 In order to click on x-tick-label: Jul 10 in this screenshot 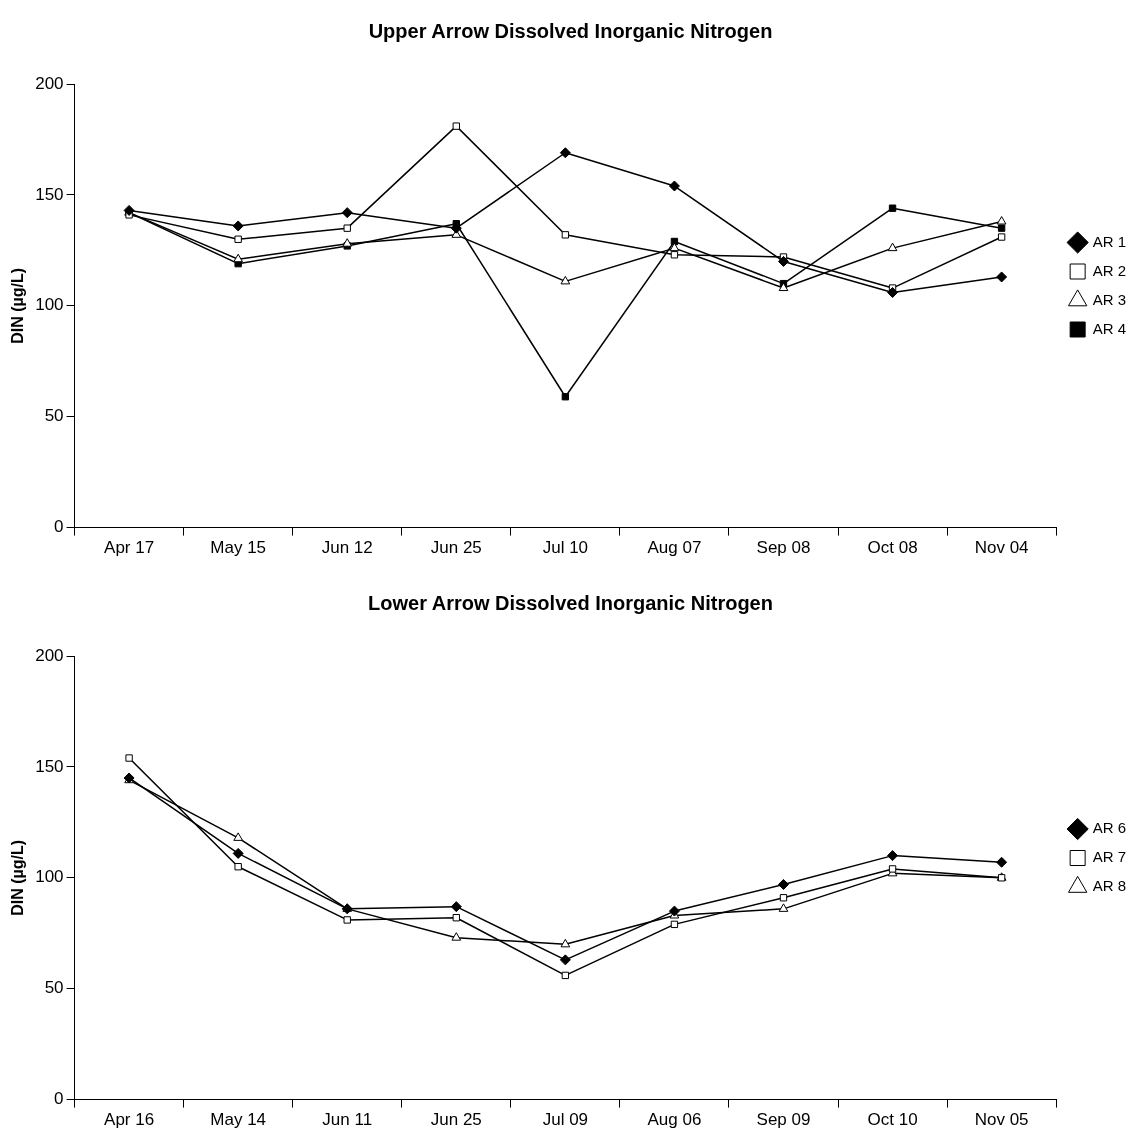, I will do `click(565, 548)`.